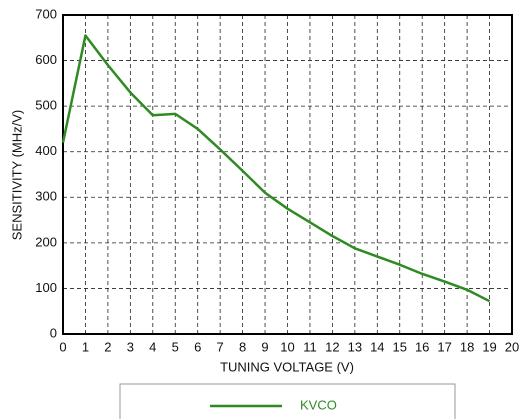 The height and width of the screenshot is (419, 521). I want to click on x-tick-label: 6, so click(197, 346).